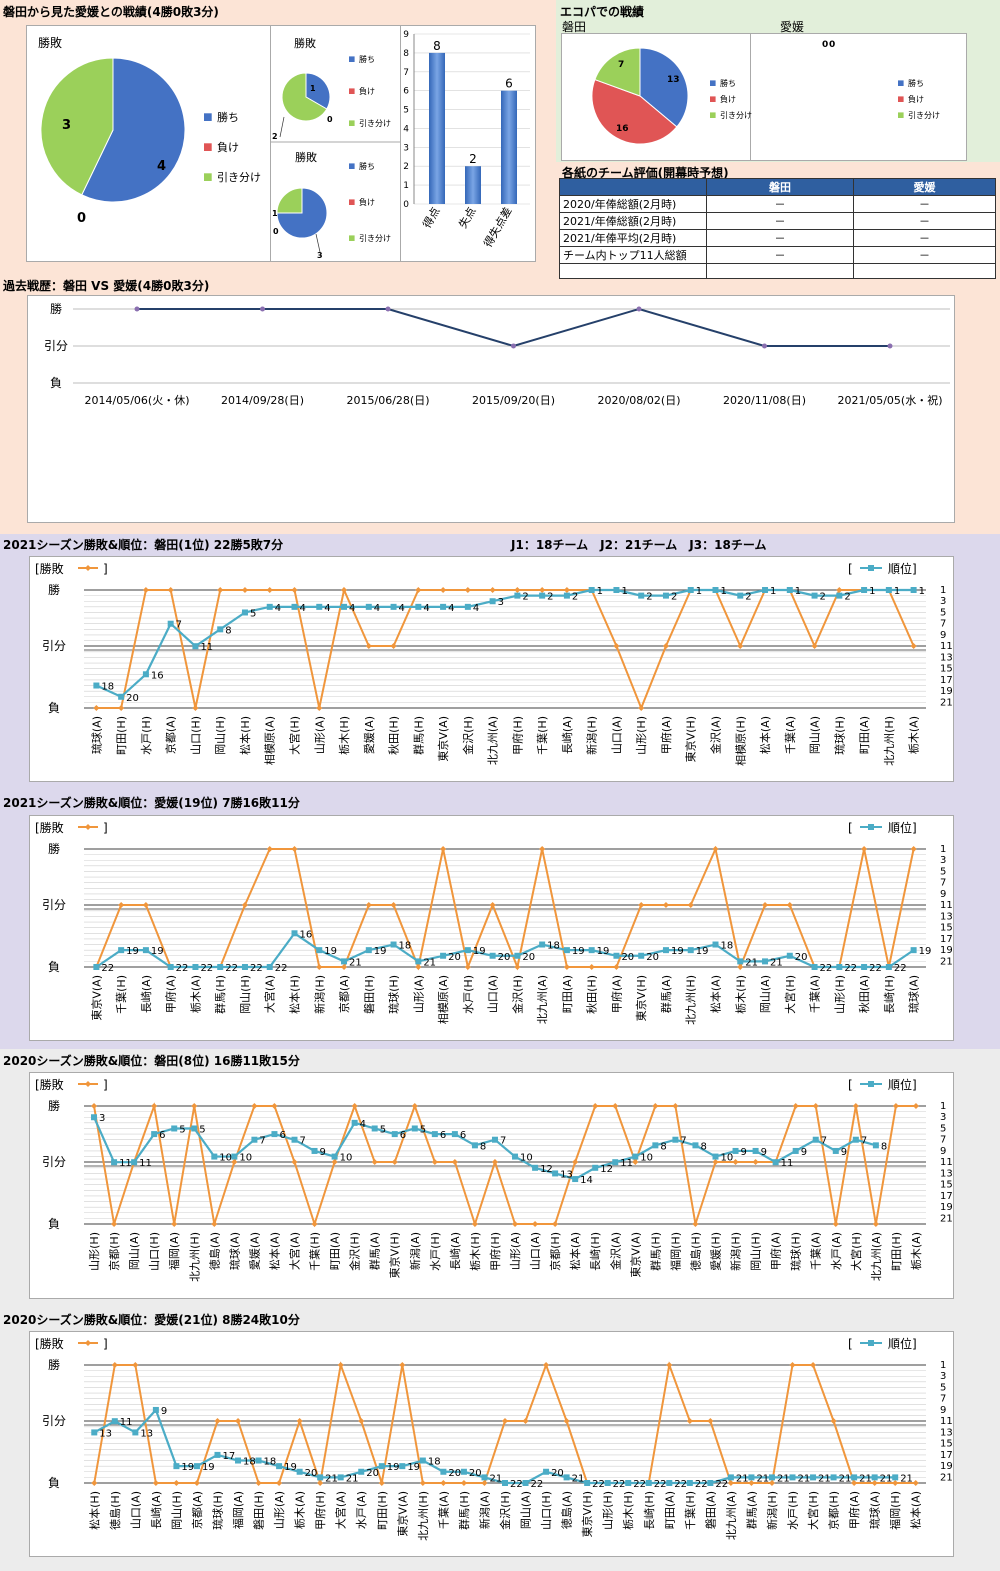 Image resolution: width=1000 pixels, height=1571 pixels. Describe the element at coordinates (914, 994) in the screenshot. I see `season-1-xlabel-33: 琉球(A)` at that location.